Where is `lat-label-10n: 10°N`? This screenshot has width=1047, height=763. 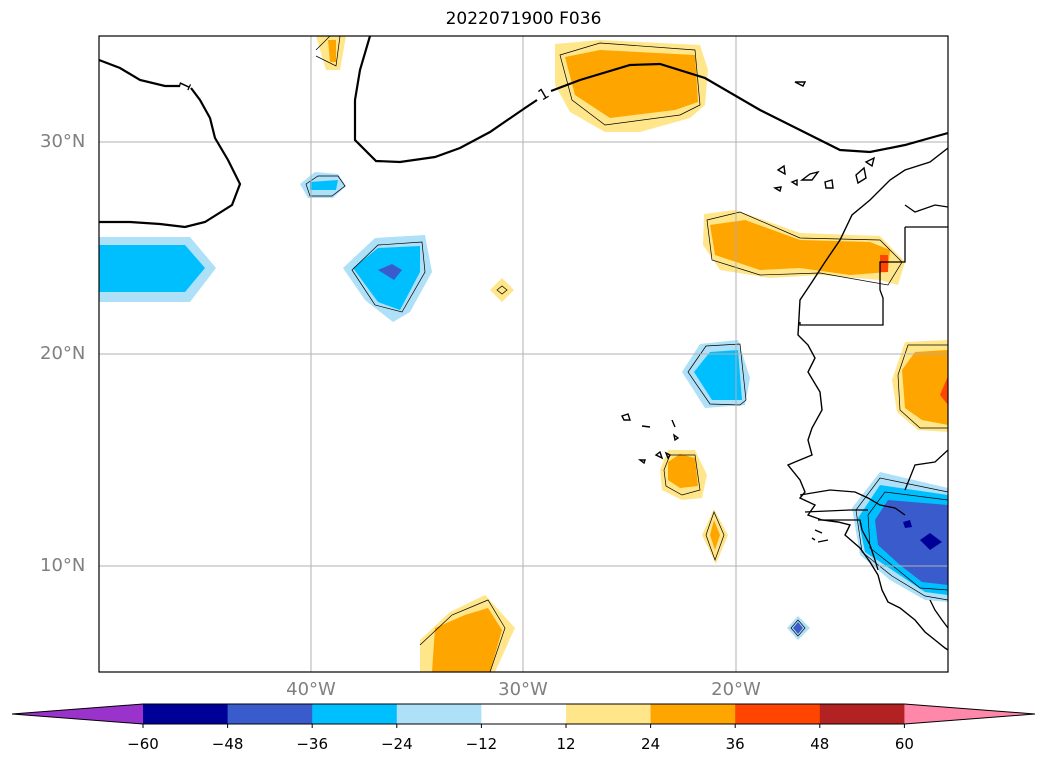
lat-label-10n: 10°N is located at coordinates (63, 565).